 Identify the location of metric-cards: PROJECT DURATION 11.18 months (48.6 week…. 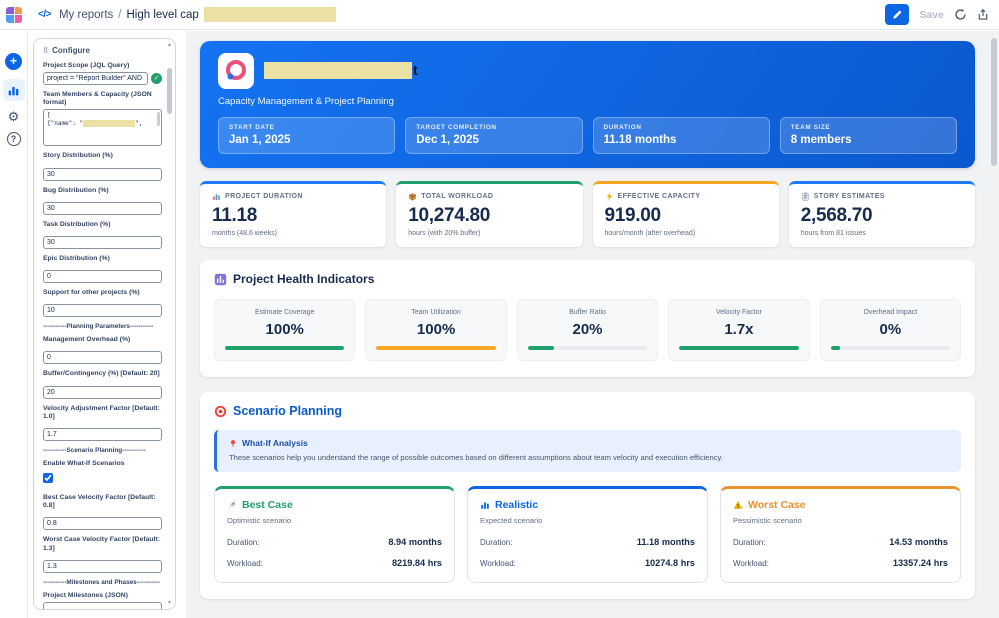
(587, 214).